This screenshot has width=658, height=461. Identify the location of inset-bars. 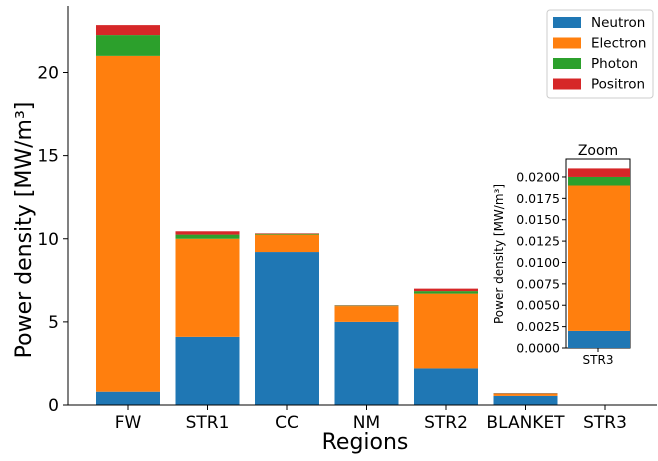
(599, 258).